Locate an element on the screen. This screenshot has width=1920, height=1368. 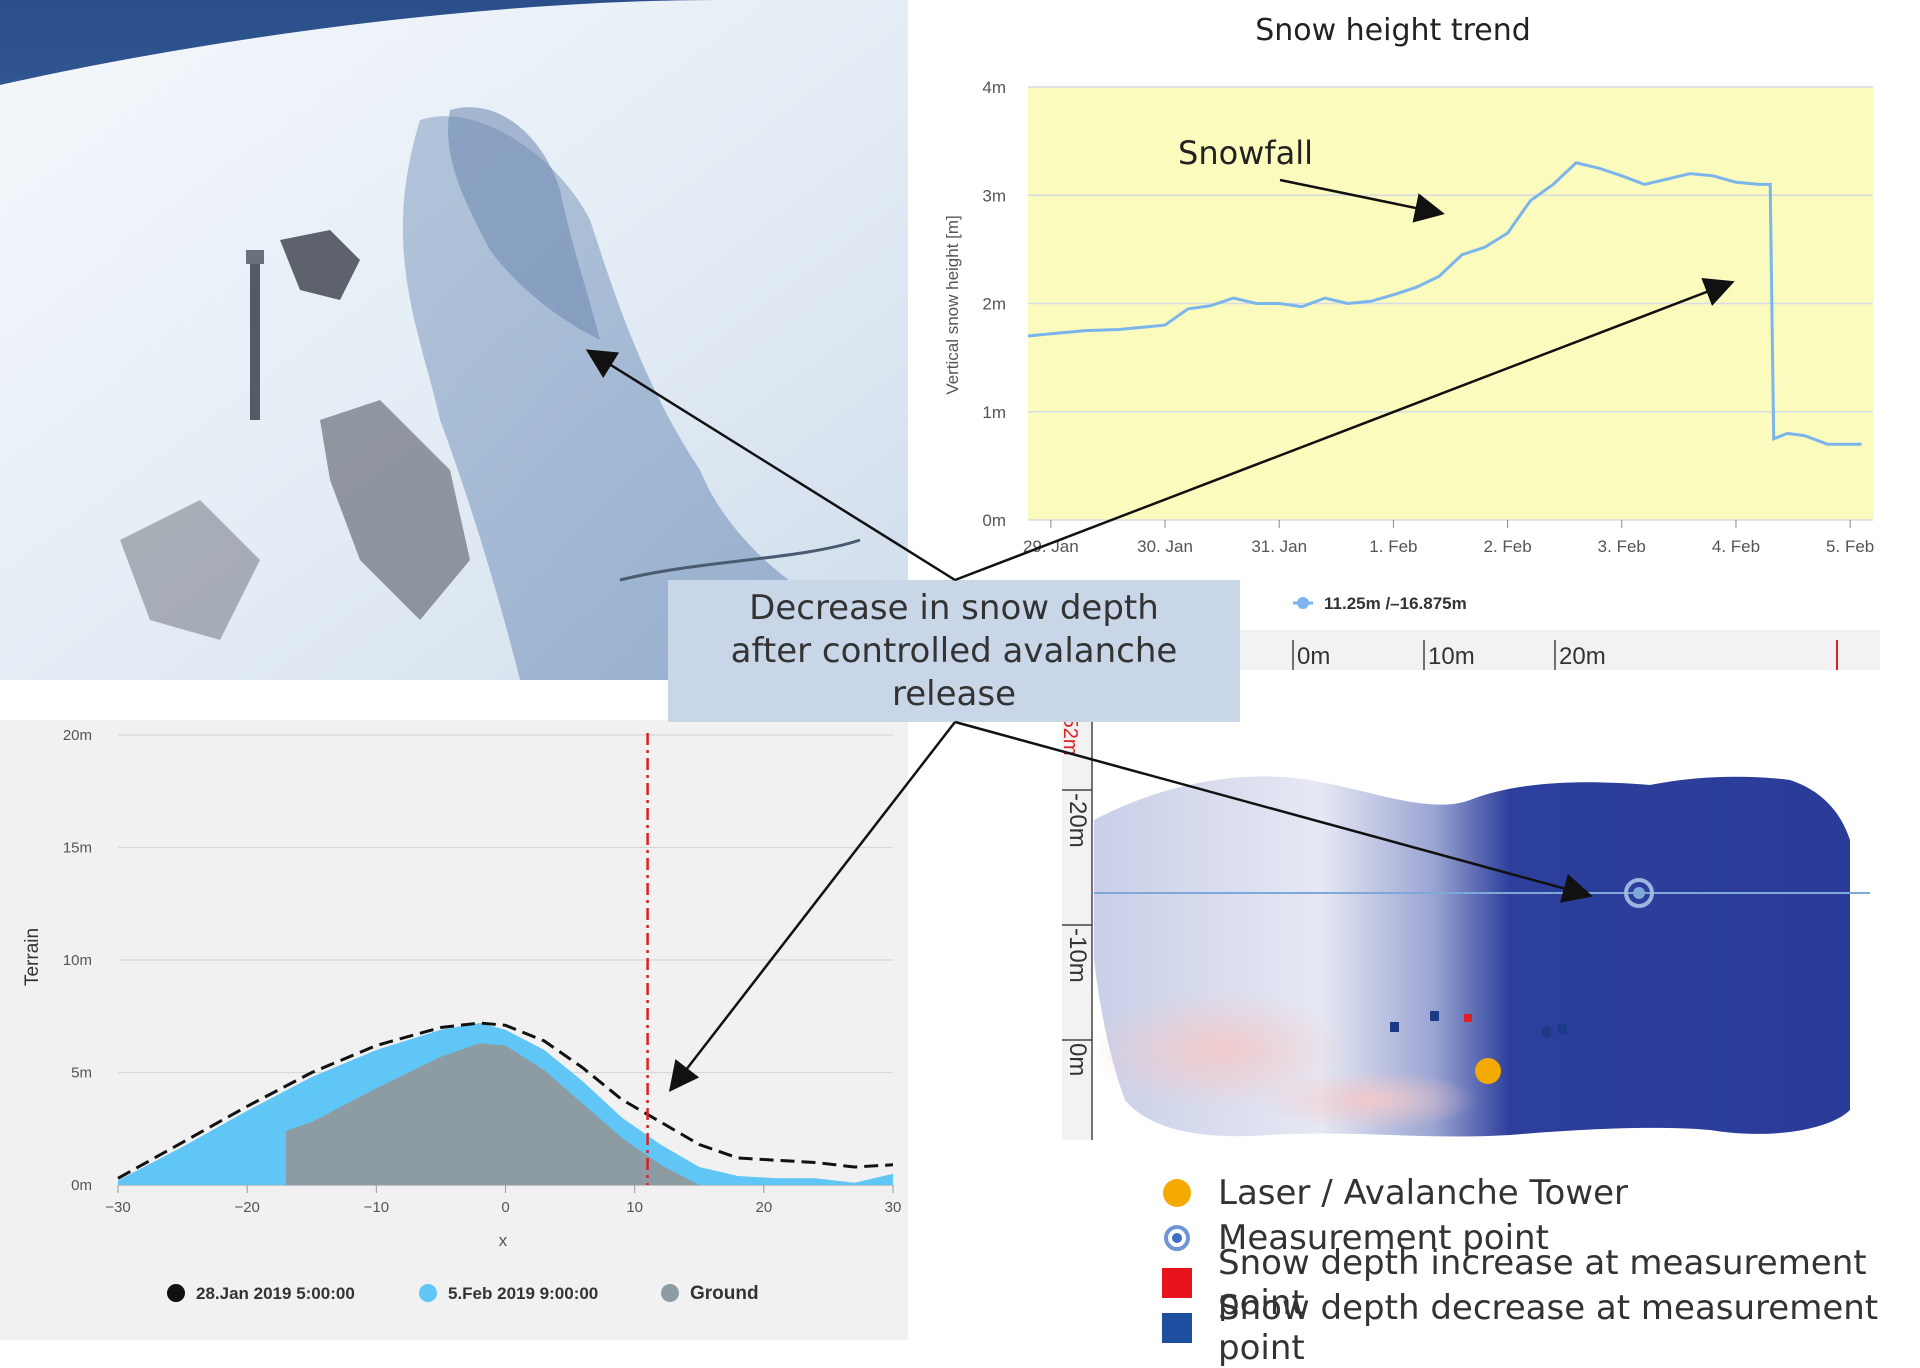
trend-xtick-label: 31. Jan is located at coordinates (1279, 546).